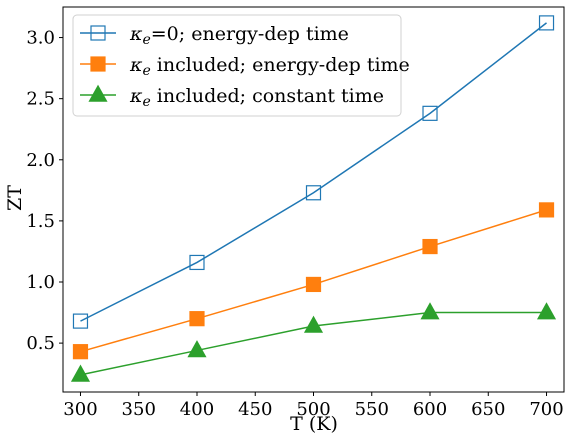 Image resolution: width=571 pixels, height=435 pixels. I want to click on legend-label: κe included; energy-dep time, so click(269, 66).